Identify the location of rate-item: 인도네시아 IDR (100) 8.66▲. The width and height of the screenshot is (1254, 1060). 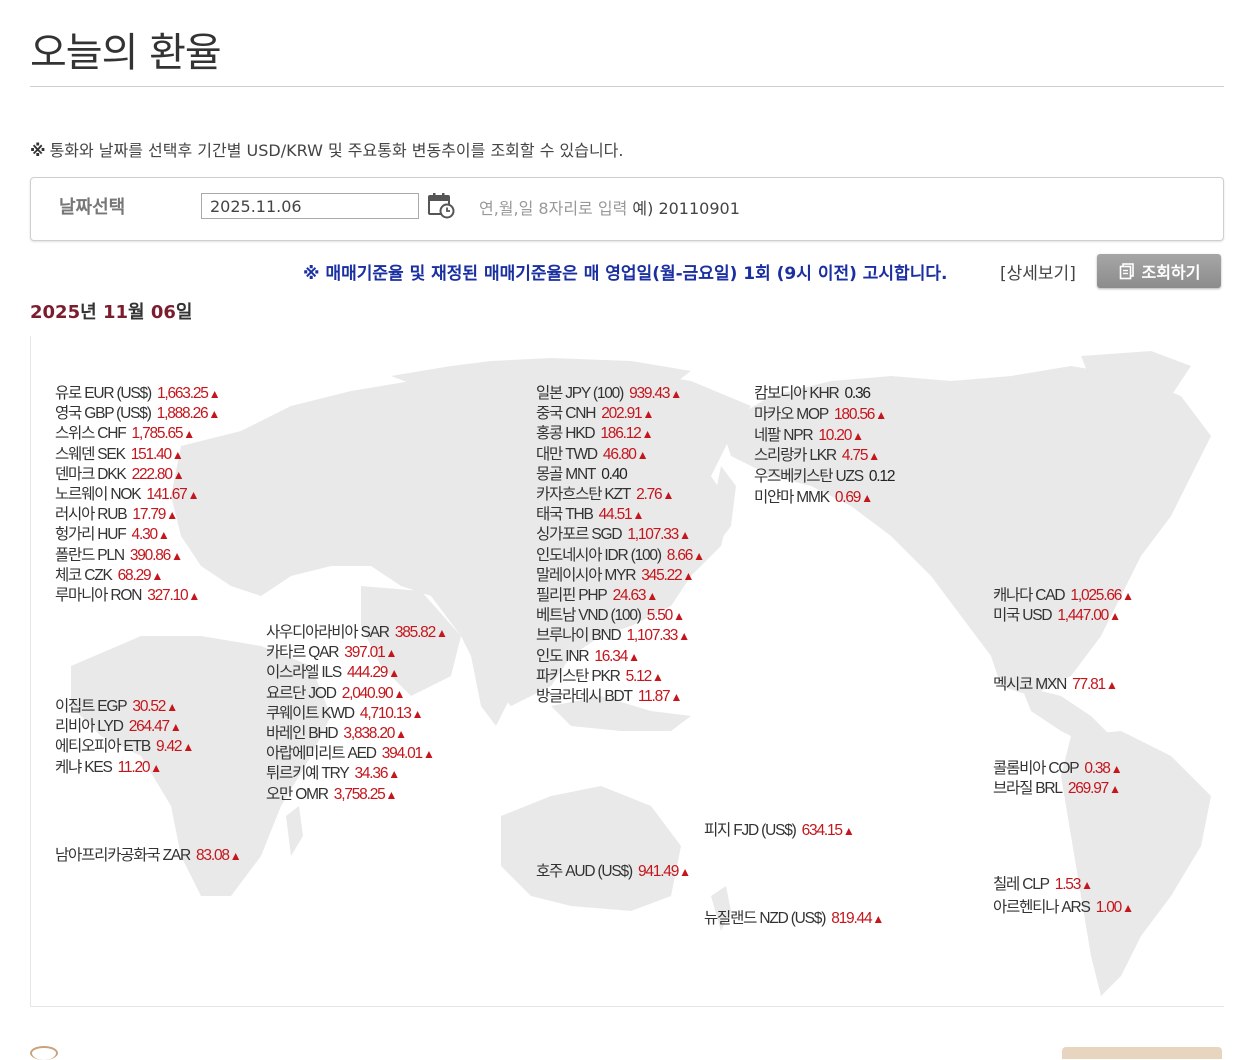
(620, 556).